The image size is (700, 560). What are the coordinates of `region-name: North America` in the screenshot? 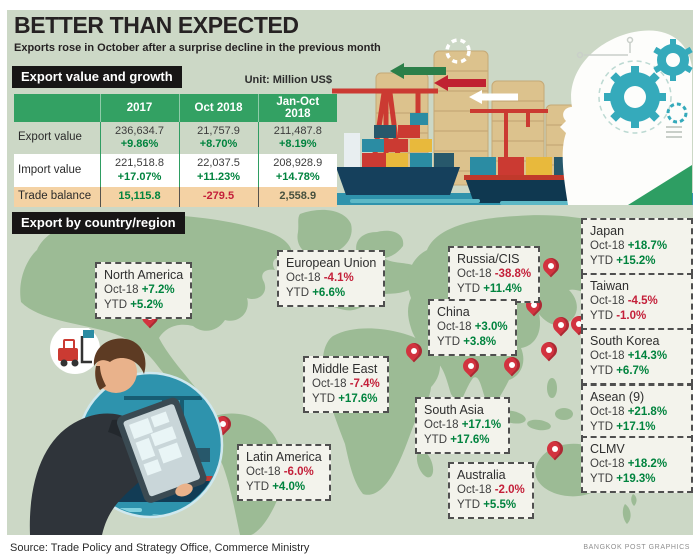 It's located at (144, 275).